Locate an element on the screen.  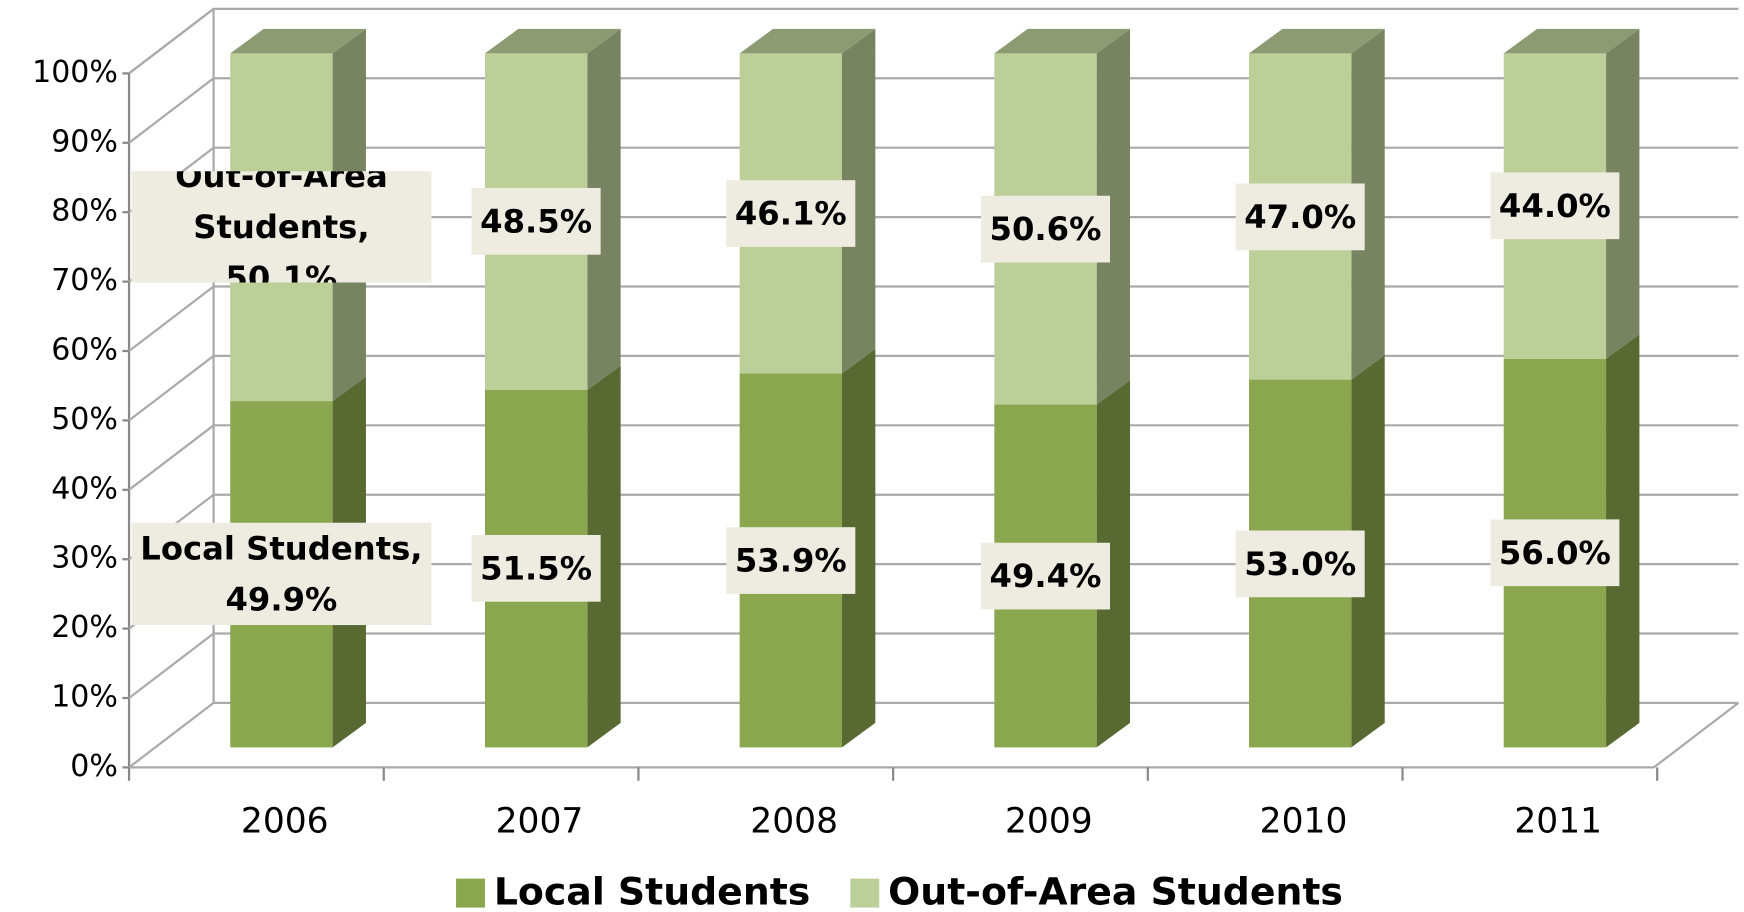
x-tick-label: 2008 is located at coordinates (794, 822).